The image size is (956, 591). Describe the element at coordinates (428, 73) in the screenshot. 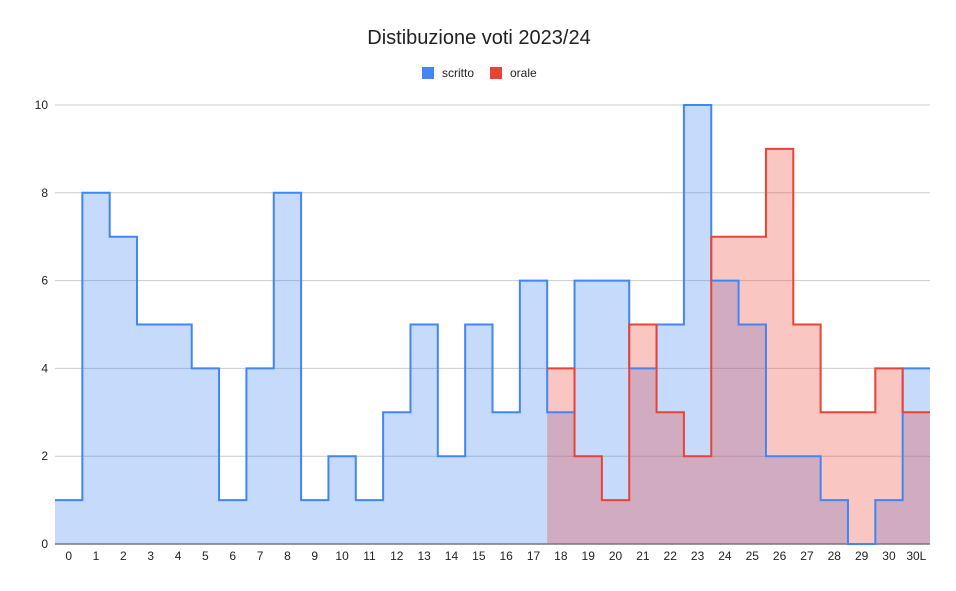

I see `legend-swatch-scritto` at that location.